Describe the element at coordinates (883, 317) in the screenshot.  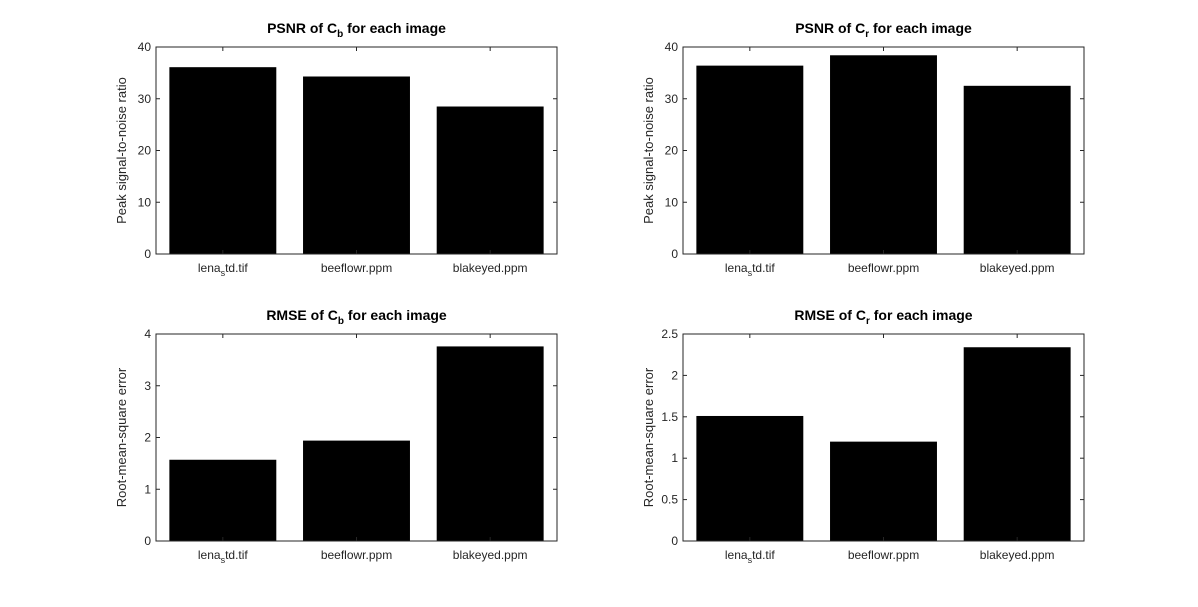
I see `chart-title: RMSE of Cr for each image` at that location.